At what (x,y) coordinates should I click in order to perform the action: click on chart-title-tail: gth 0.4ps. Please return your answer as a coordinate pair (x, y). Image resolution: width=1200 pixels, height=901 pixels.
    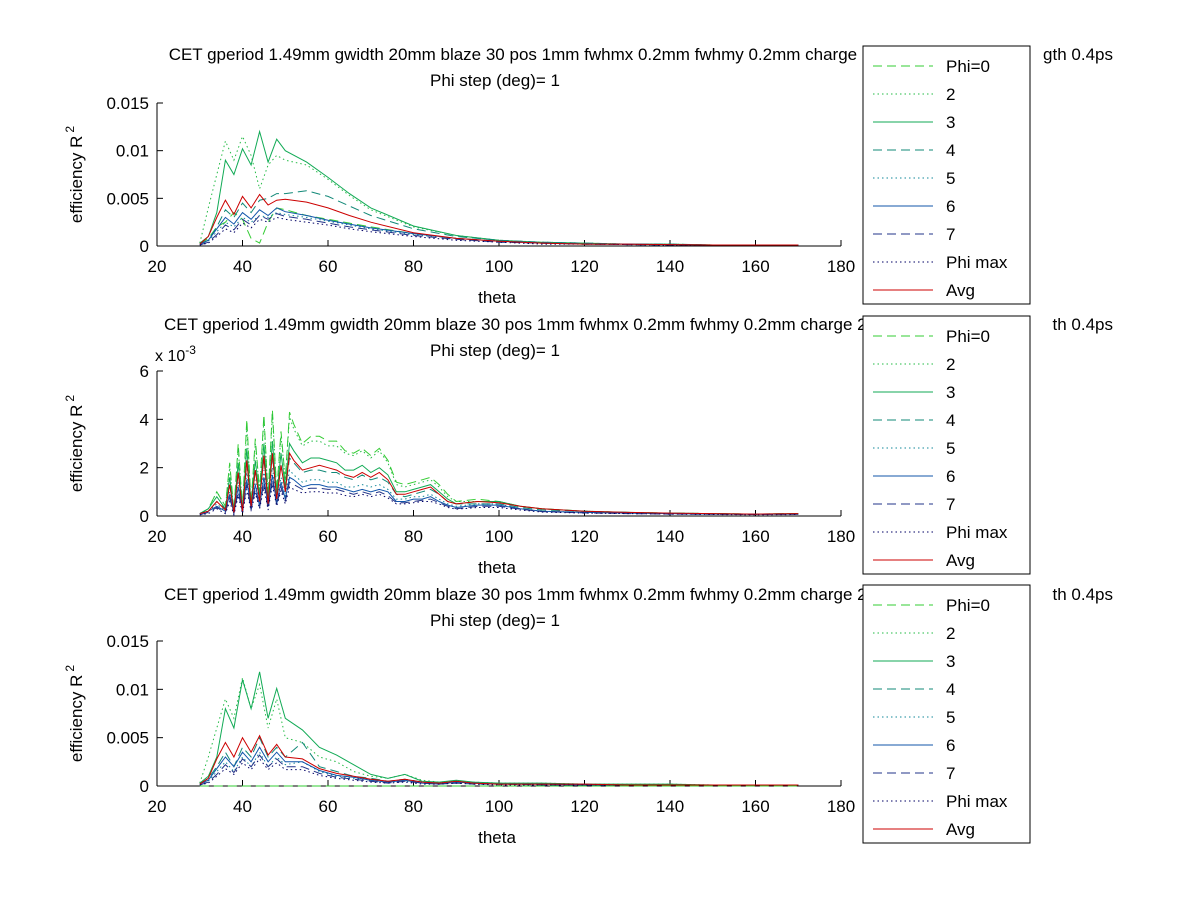
    Looking at the image, I should click on (1078, 54).